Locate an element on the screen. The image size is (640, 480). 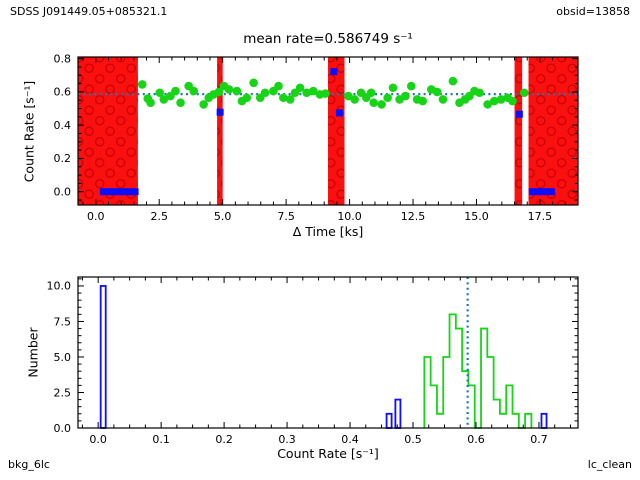
histogram-ytick-label: 0.0 is located at coordinates (63, 428).